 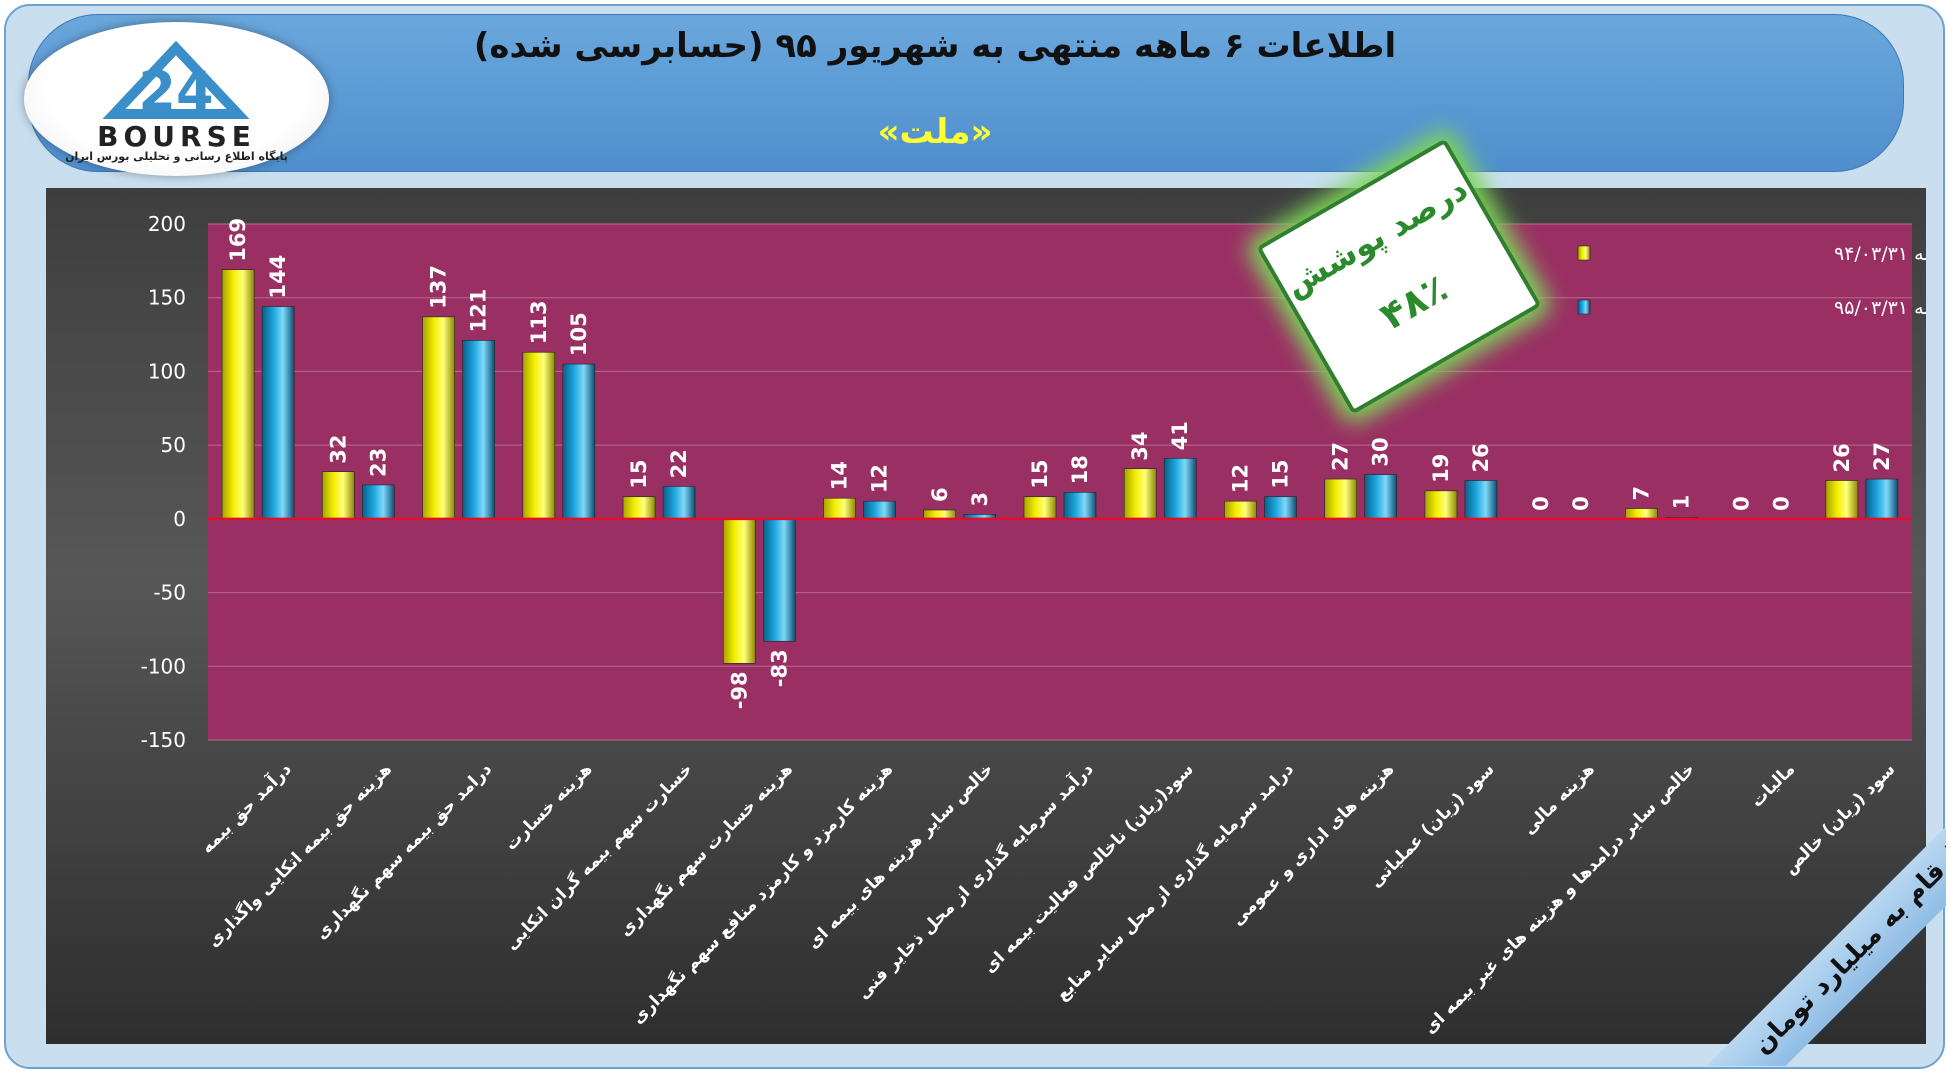 I want to click on data-label: 19, so click(x=1441, y=468).